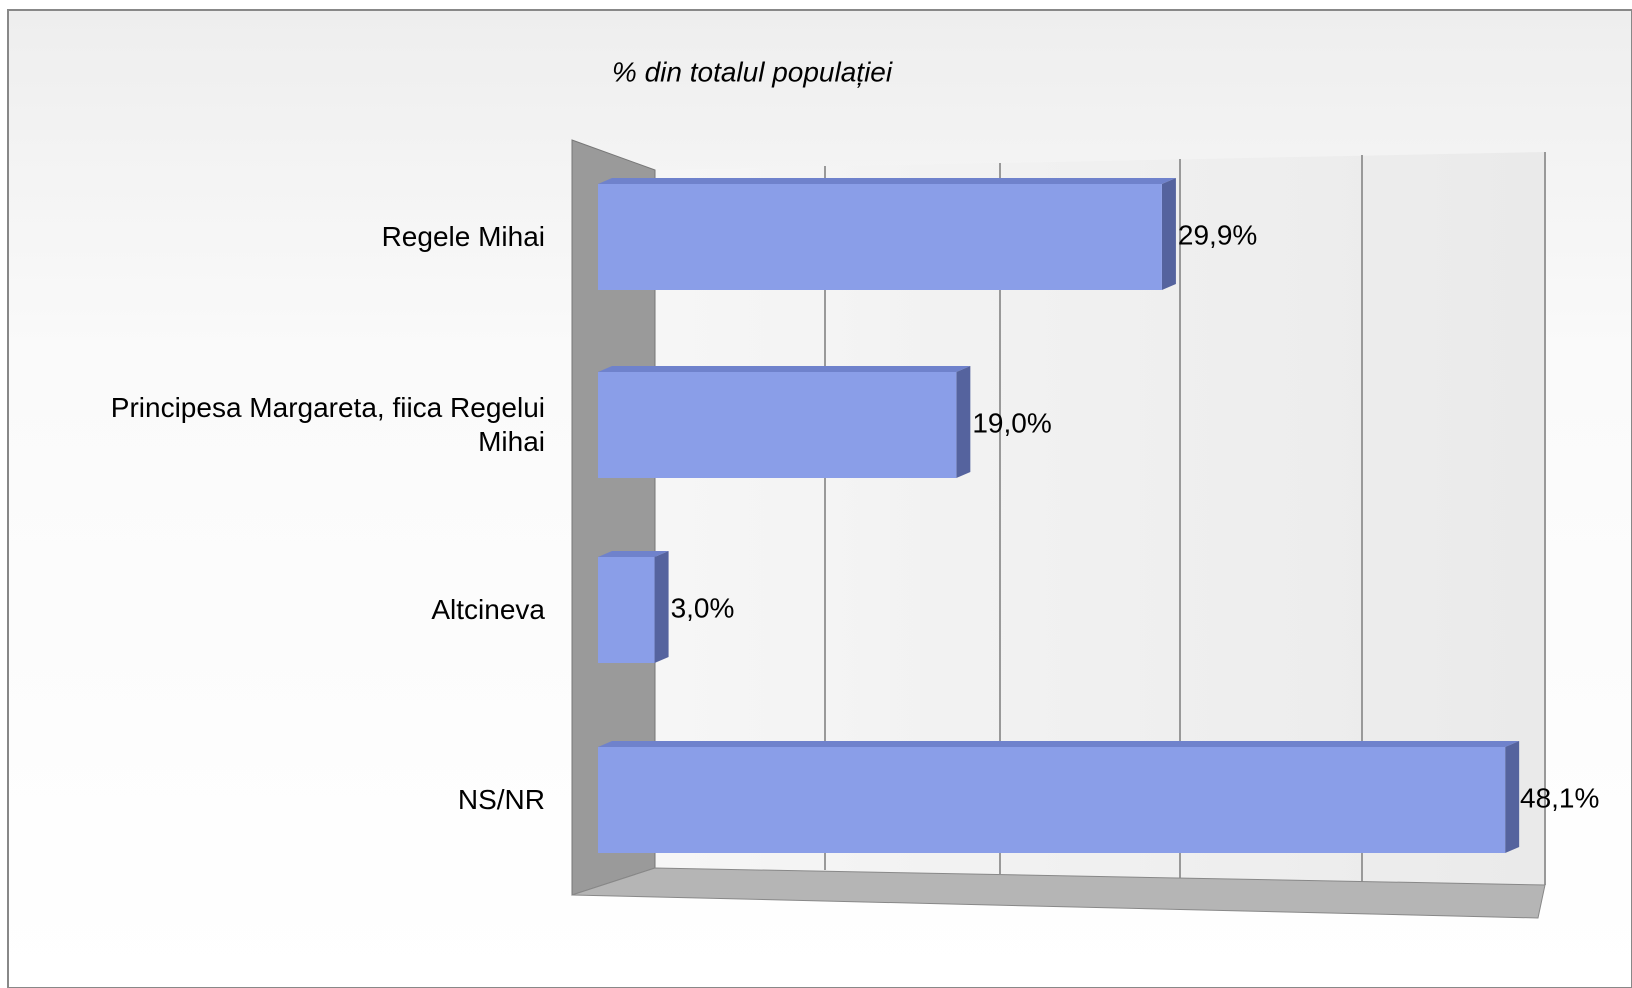  I want to click on chart-title: % din totalul populației, so click(752, 71).